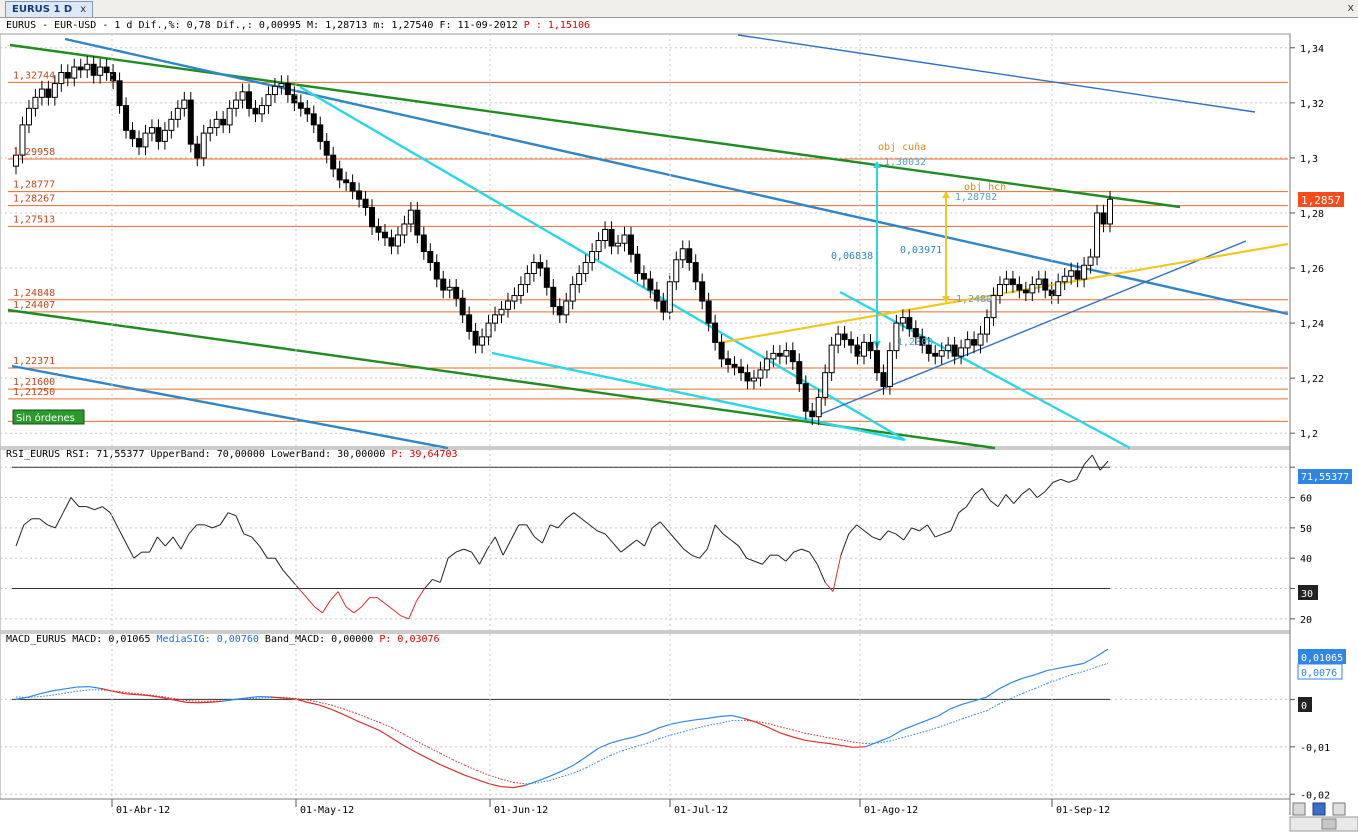 The image size is (1358, 832). What do you see at coordinates (1350, 7) in the screenshot?
I see `window-close-icon: x` at bounding box center [1350, 7].